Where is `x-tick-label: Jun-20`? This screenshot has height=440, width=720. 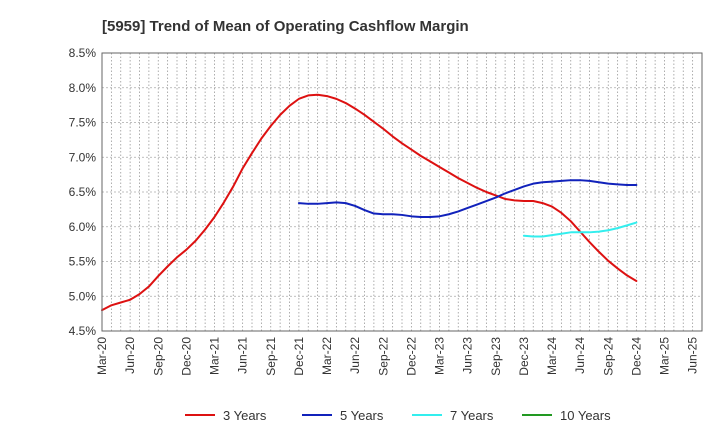
x-tick-label: Jun-20 is located at coordinates (130, 355).